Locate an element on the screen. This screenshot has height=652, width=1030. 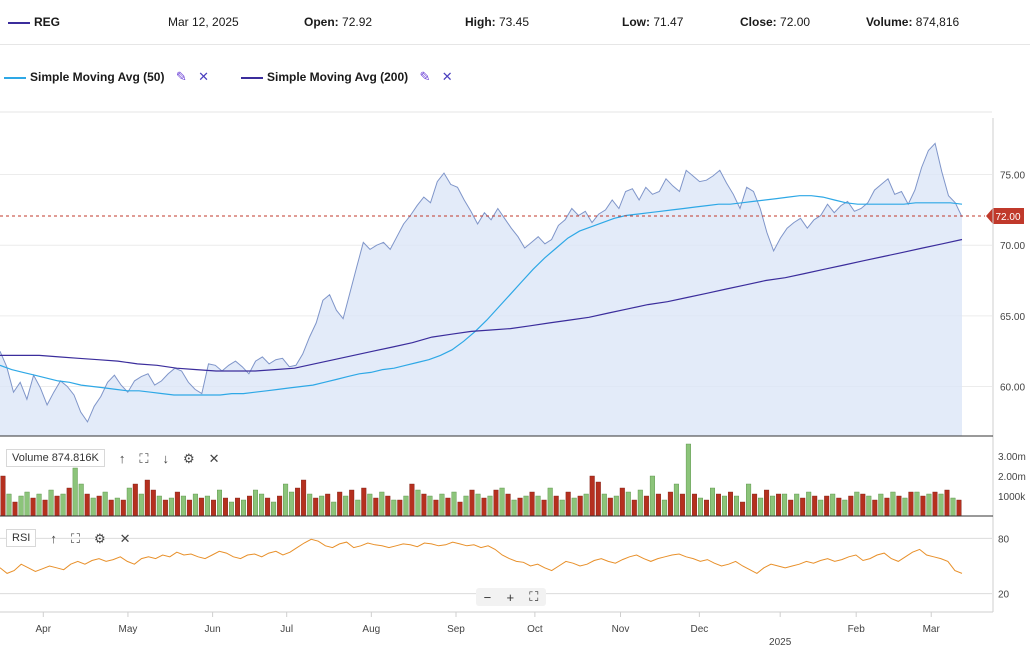
rsi-close-panel-icon: ✕ is located at coordinates (125, 538).